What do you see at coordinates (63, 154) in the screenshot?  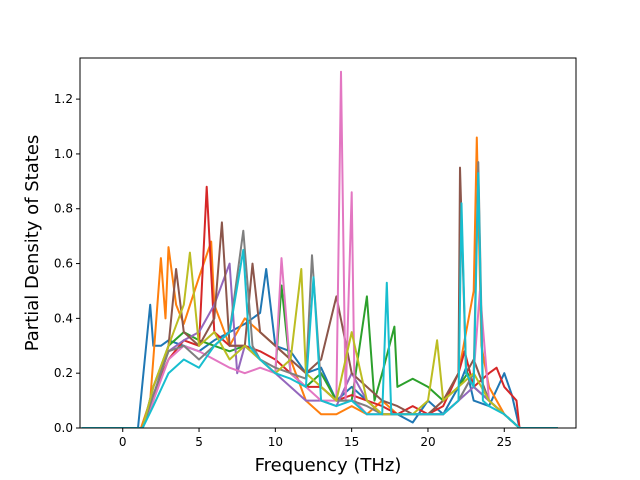 I see `y-tick-label: 1.0` at bounding box center [63, 154].